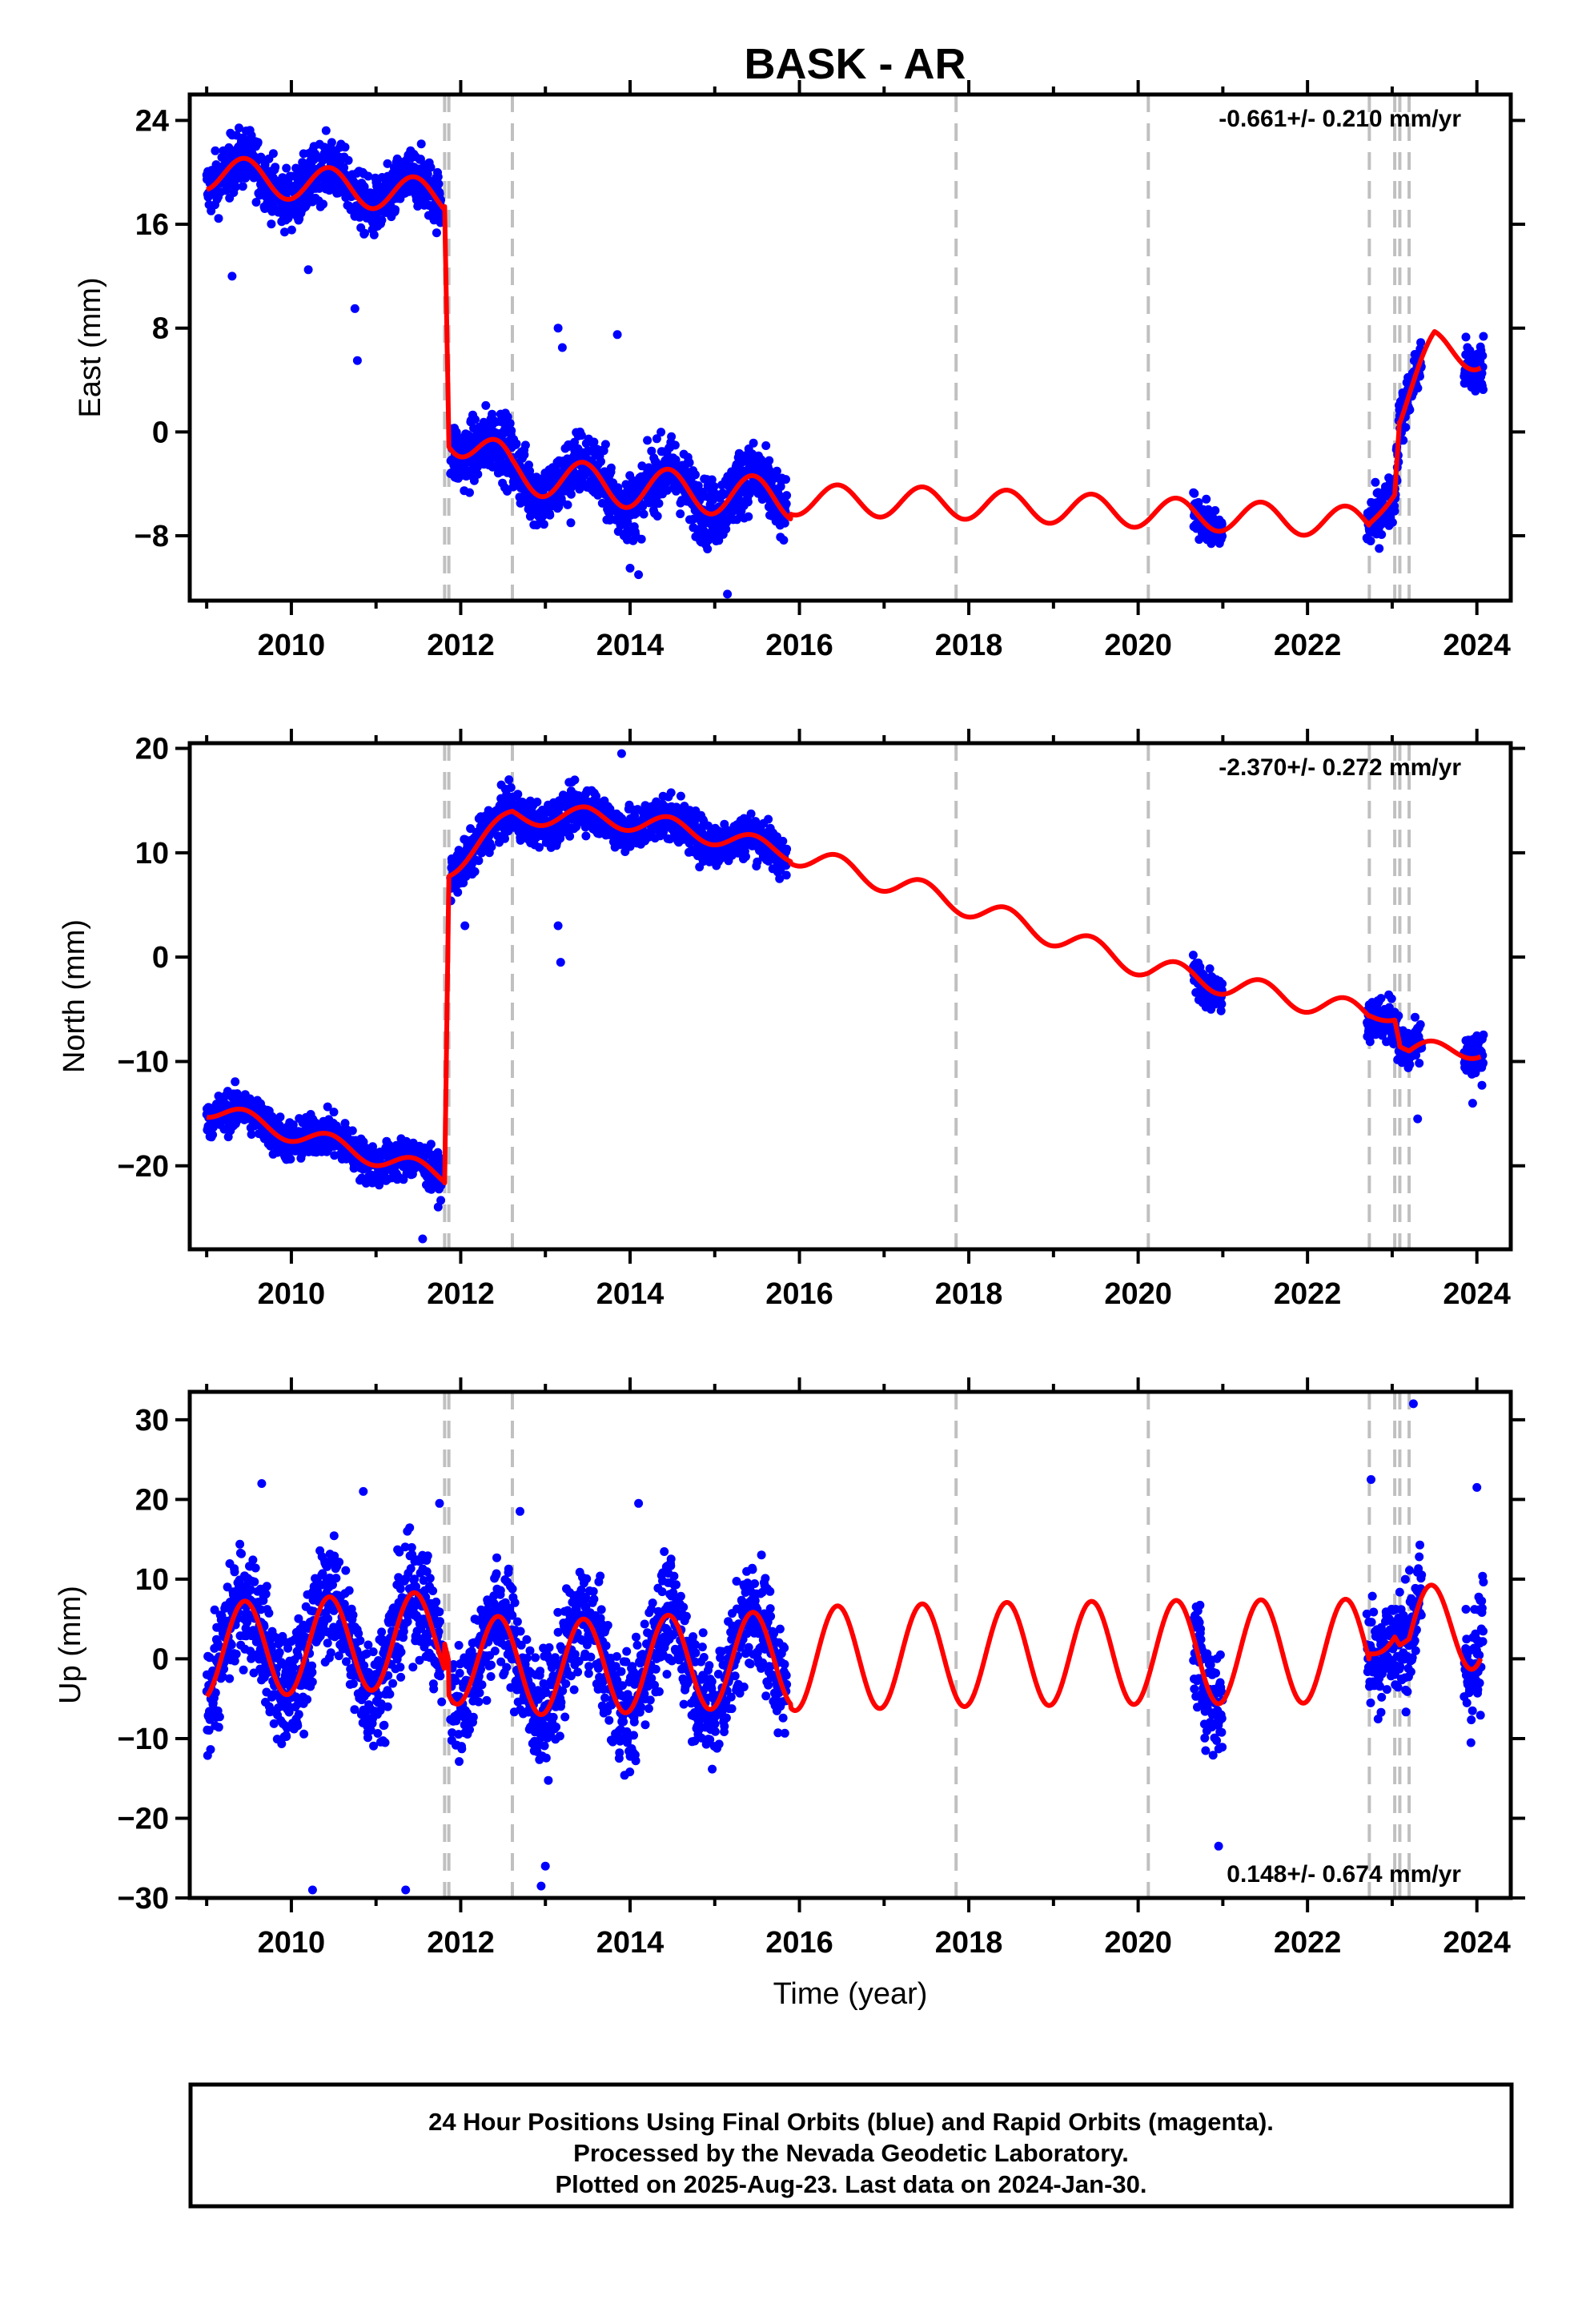  What do you see at coordinates (152, 225) in the screenshot?
I see `east-ytick-label: 16` at bounding box center [152, 225].